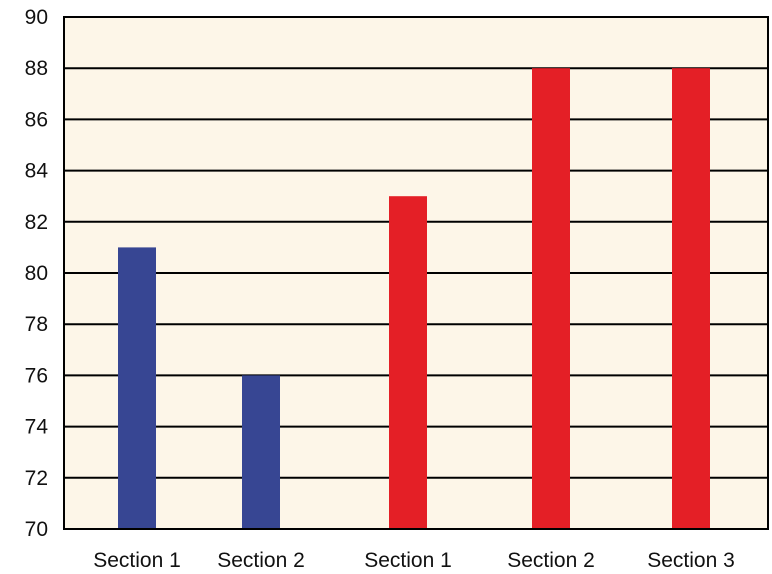  I want to click on y-tick-label: 74, so click(37, 427).